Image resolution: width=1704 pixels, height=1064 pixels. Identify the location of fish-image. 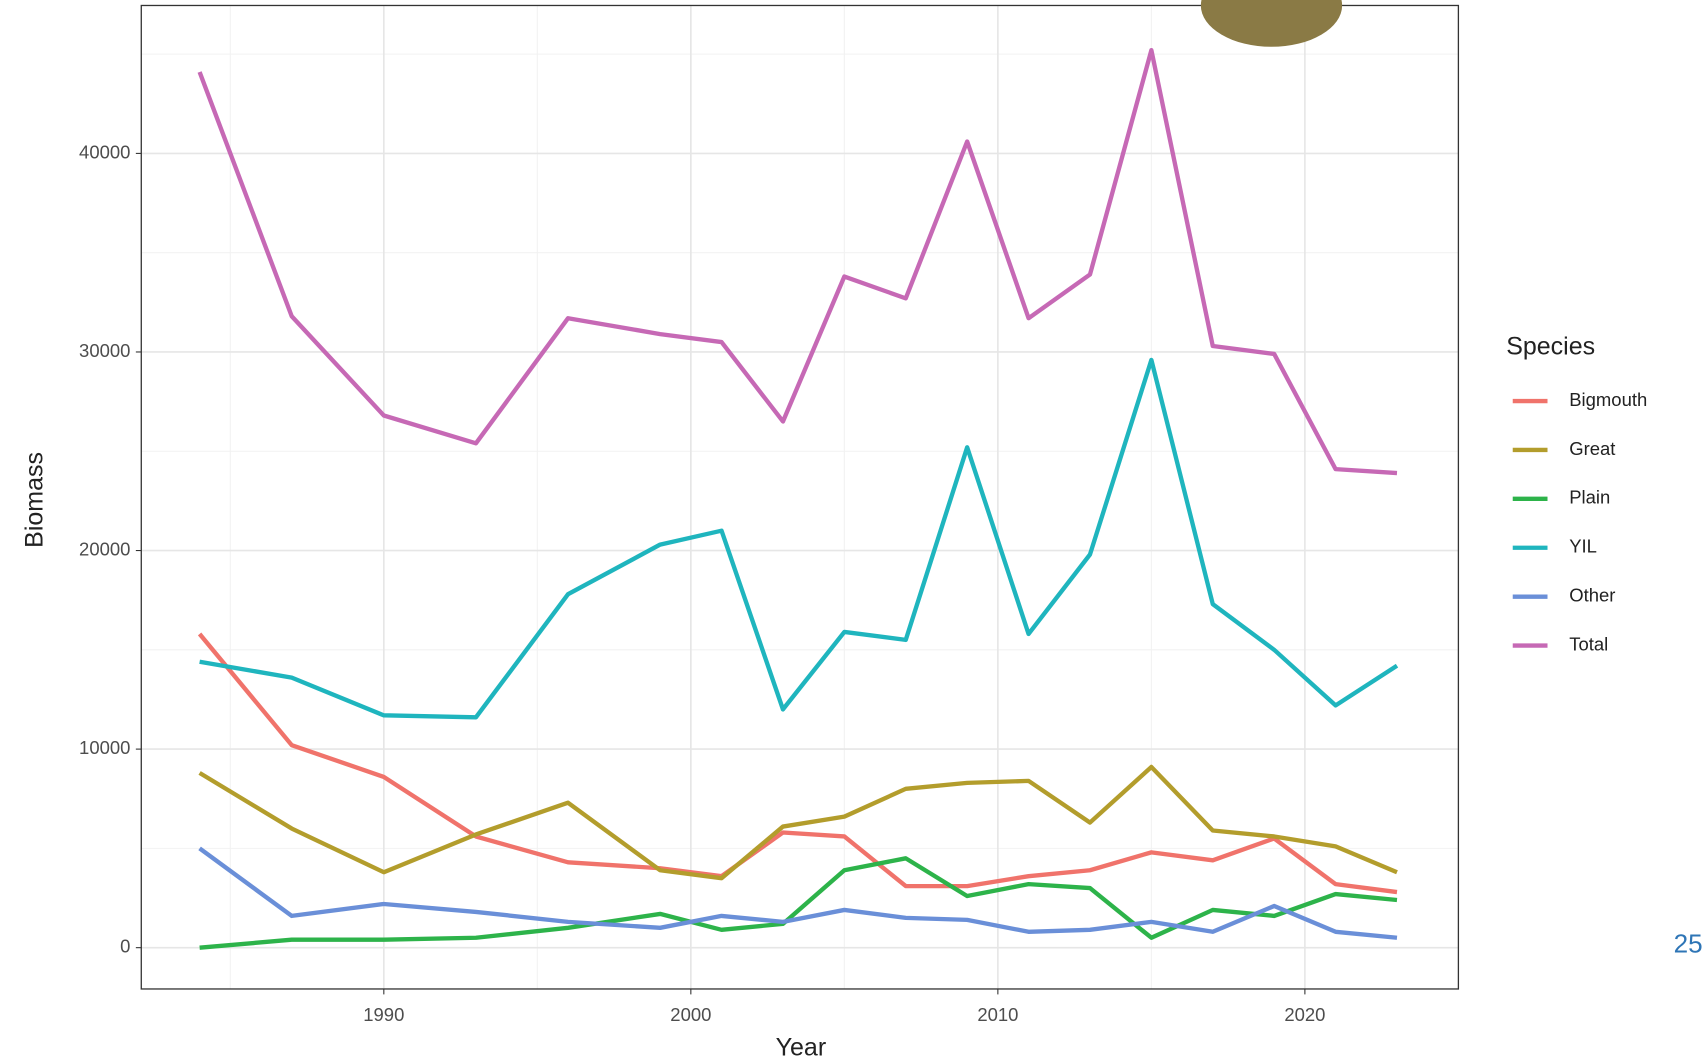
(1271, 23).